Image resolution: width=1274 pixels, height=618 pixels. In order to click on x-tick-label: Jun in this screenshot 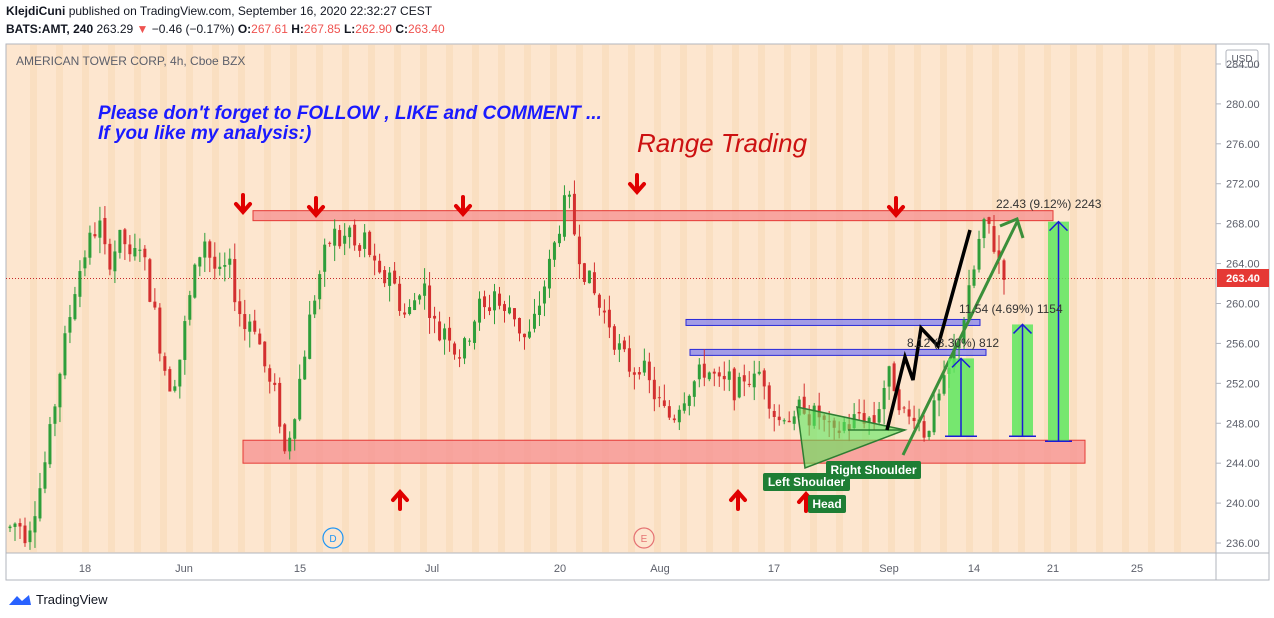, I will do `click(184, 569)`.